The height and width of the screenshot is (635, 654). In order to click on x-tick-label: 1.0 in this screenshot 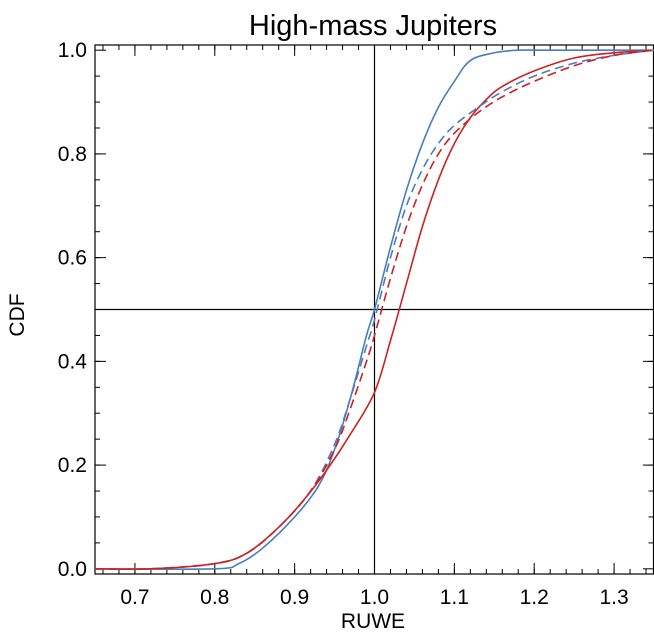, I will do `click(374, 597)`.